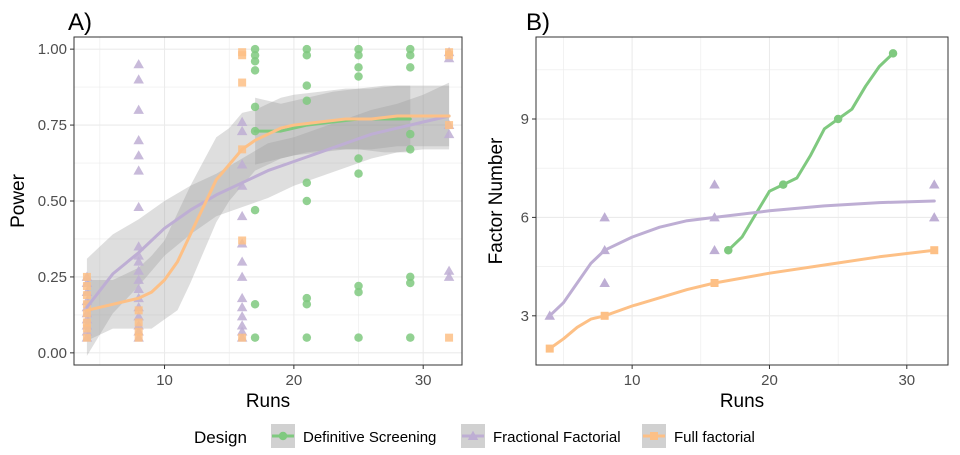  Describe the element at coordinates (557, 437) in the screenshot. I see `legend-label: Fractional Factorial` at that location.